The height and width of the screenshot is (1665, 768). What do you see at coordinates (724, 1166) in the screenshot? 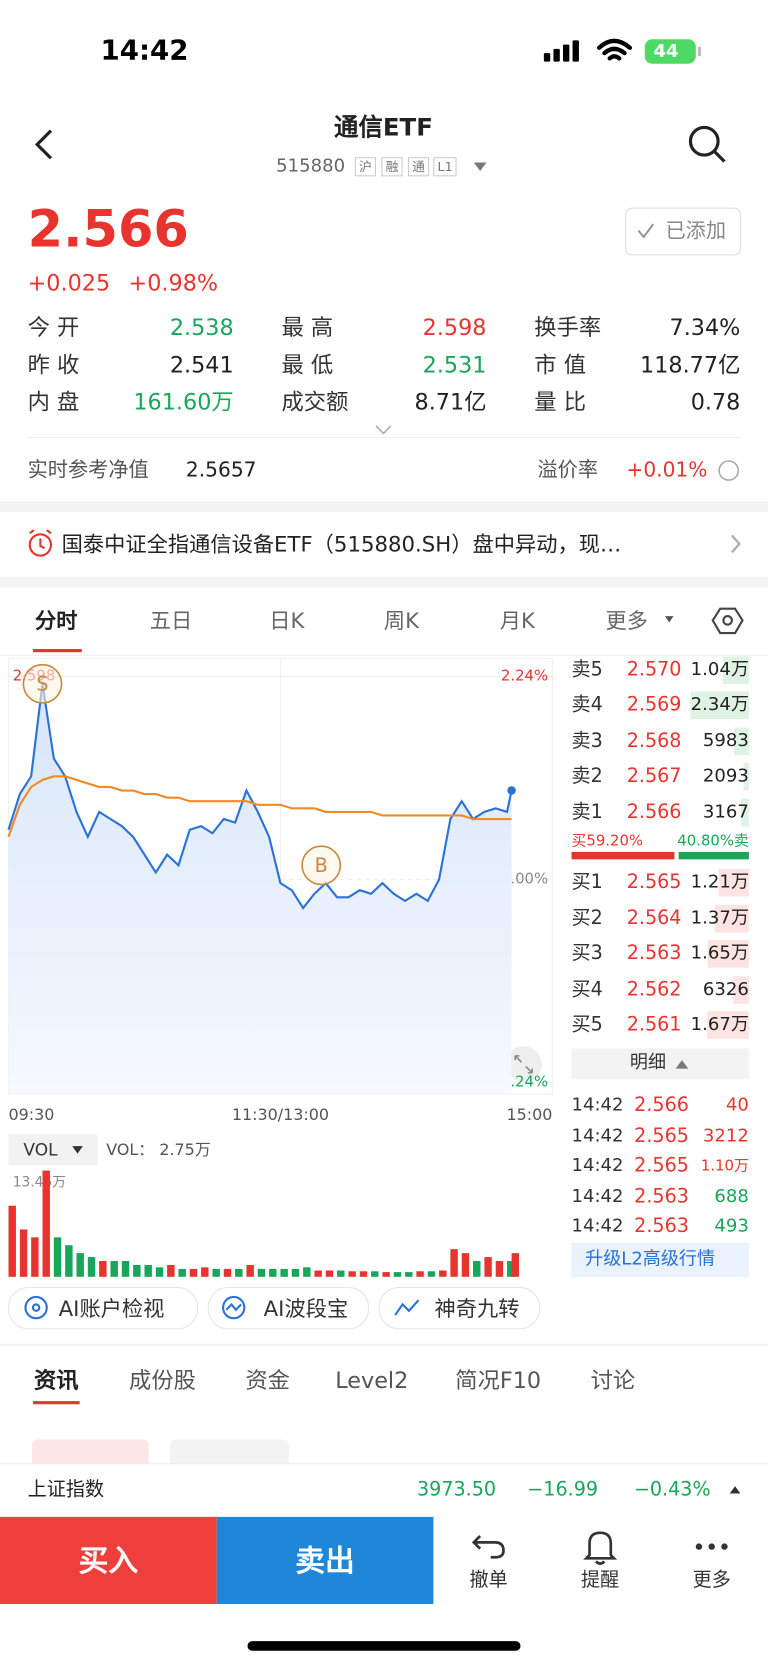
I see `trade-vol: 1.10万` at bounding box center [724, 1166].